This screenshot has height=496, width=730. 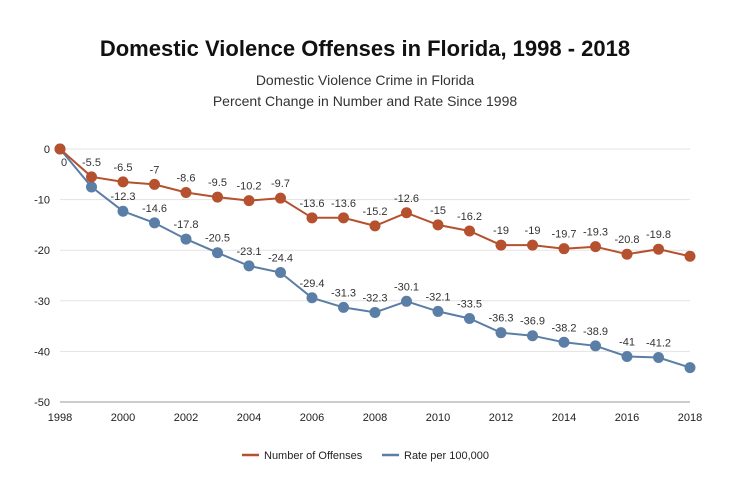 What do you see at coordinates (627, 342) in the screenshot?
I see `data-label: -41` at bounding box center [627, 342].